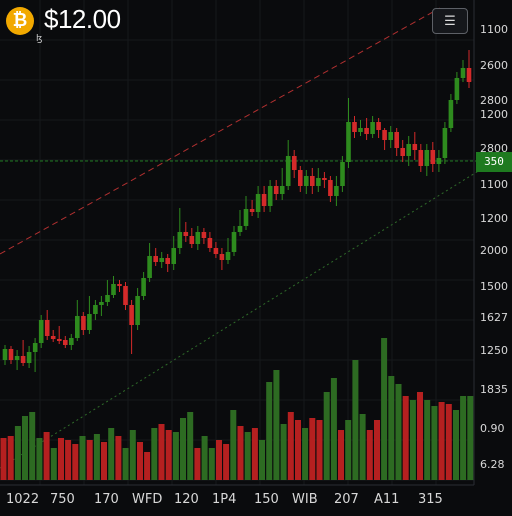 The height and width of the screenshot is (516, 512). What do you see at coordinates (494, 100) in the screenshot?
I see `y-axis-label: 2800` at bounding box center [494, 100].